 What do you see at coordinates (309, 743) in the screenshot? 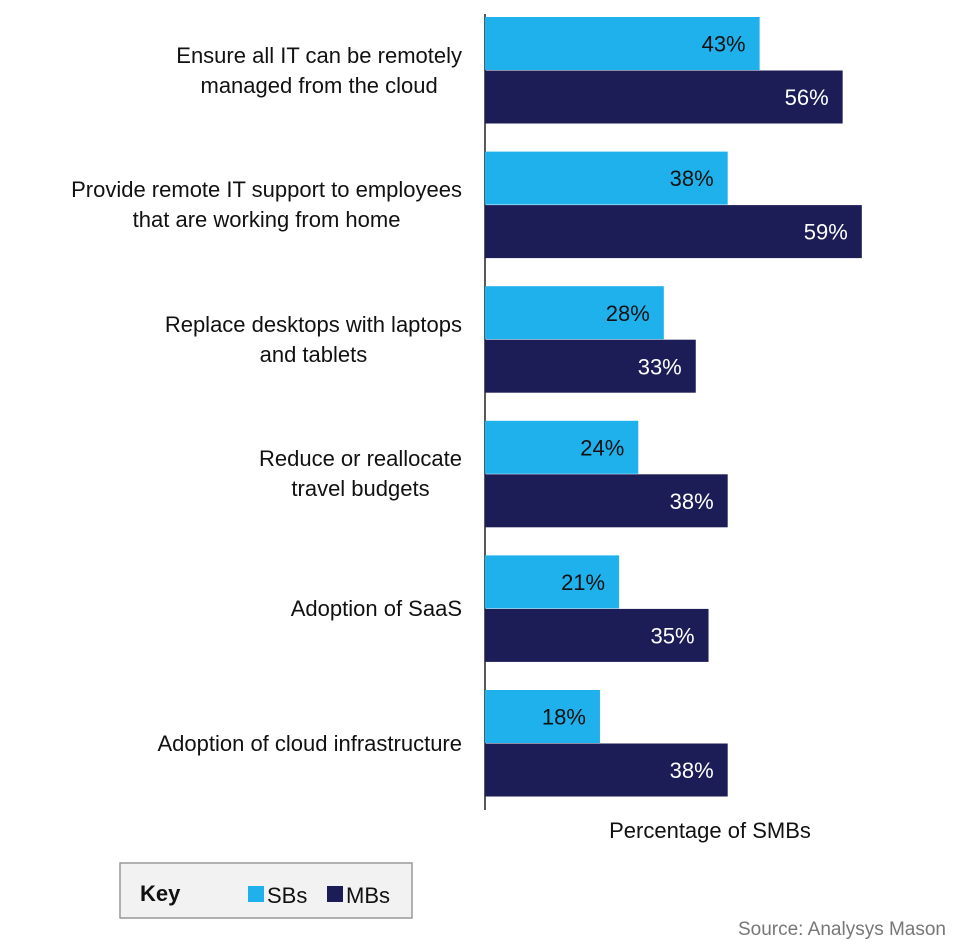
I see `category-label: Adoption of cloud infrastructure` at bounding box center [309, 743].